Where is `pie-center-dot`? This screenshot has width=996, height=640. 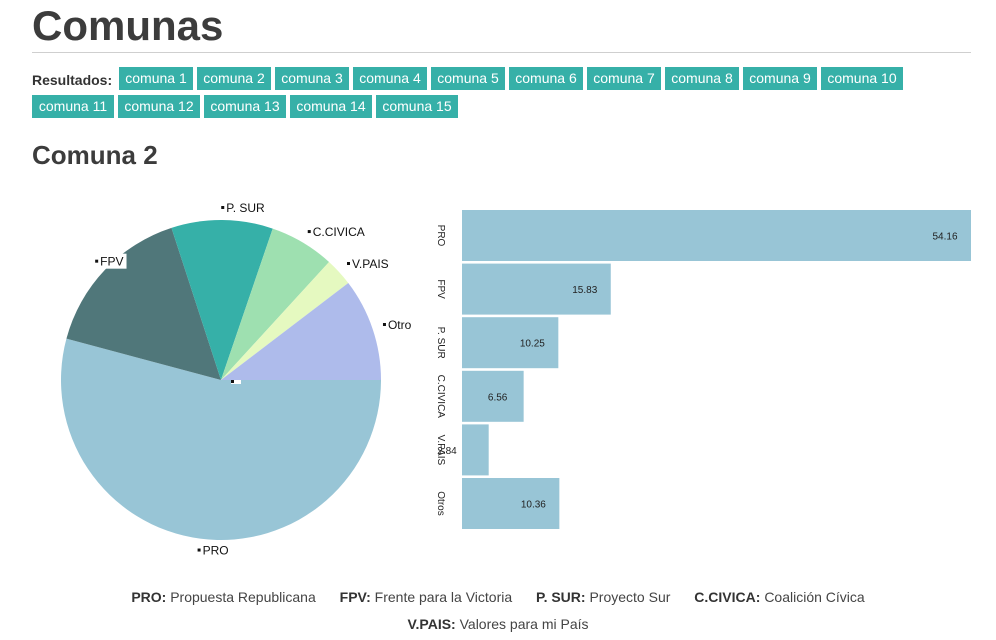 pie-center-dot is located at coordinates (232, 381).